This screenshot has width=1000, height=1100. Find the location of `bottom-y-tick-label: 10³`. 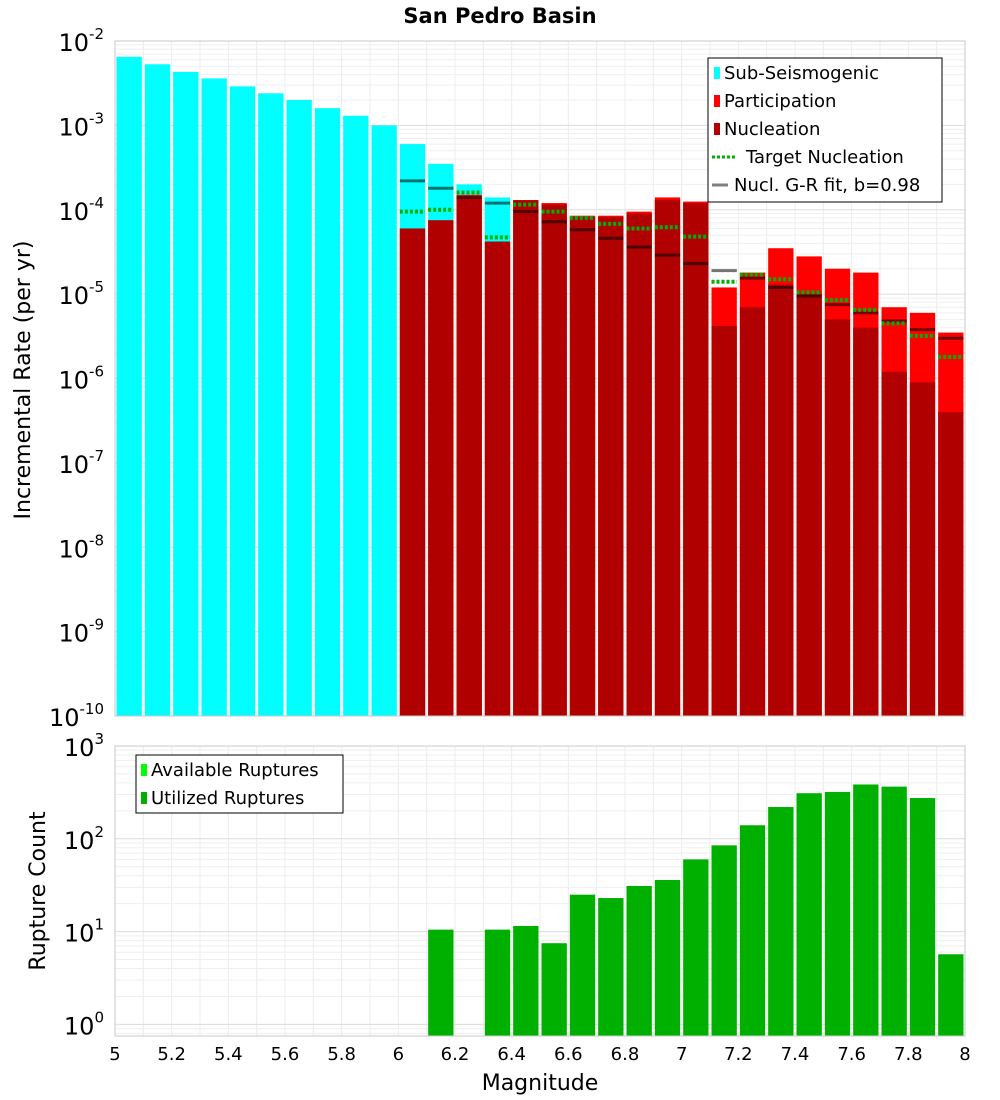

bottom-y-tick-label: 10³ is located at coordinates (84, 746).